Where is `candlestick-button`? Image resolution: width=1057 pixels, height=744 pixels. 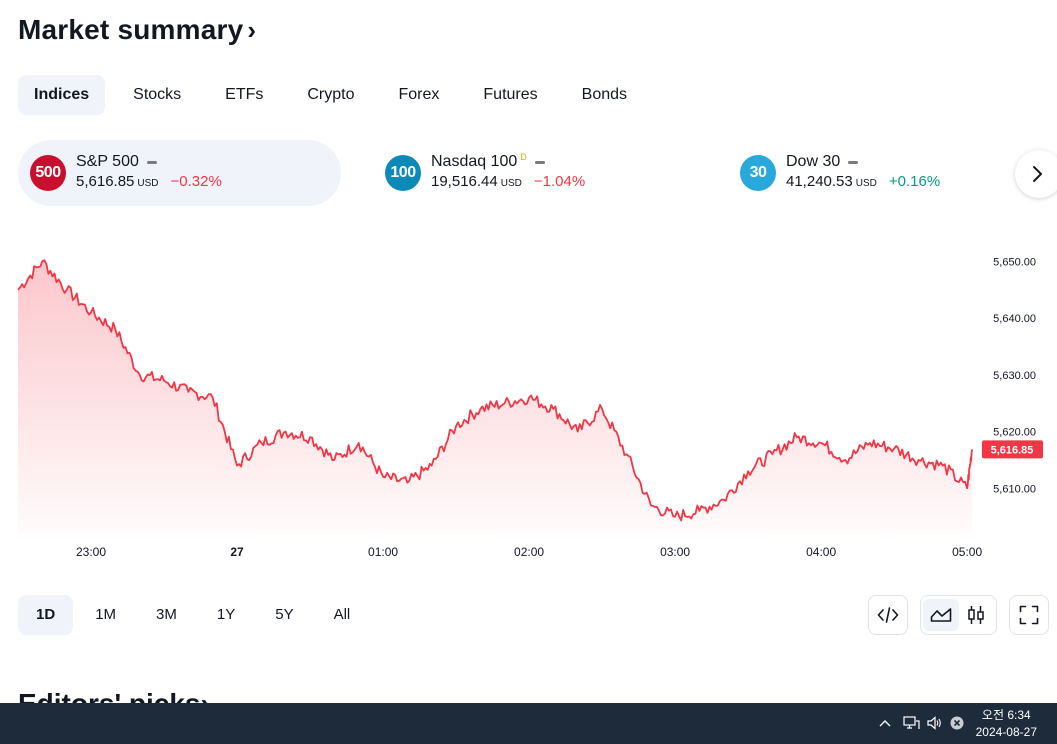 candlestick-button is located at coordinates (977, 615).